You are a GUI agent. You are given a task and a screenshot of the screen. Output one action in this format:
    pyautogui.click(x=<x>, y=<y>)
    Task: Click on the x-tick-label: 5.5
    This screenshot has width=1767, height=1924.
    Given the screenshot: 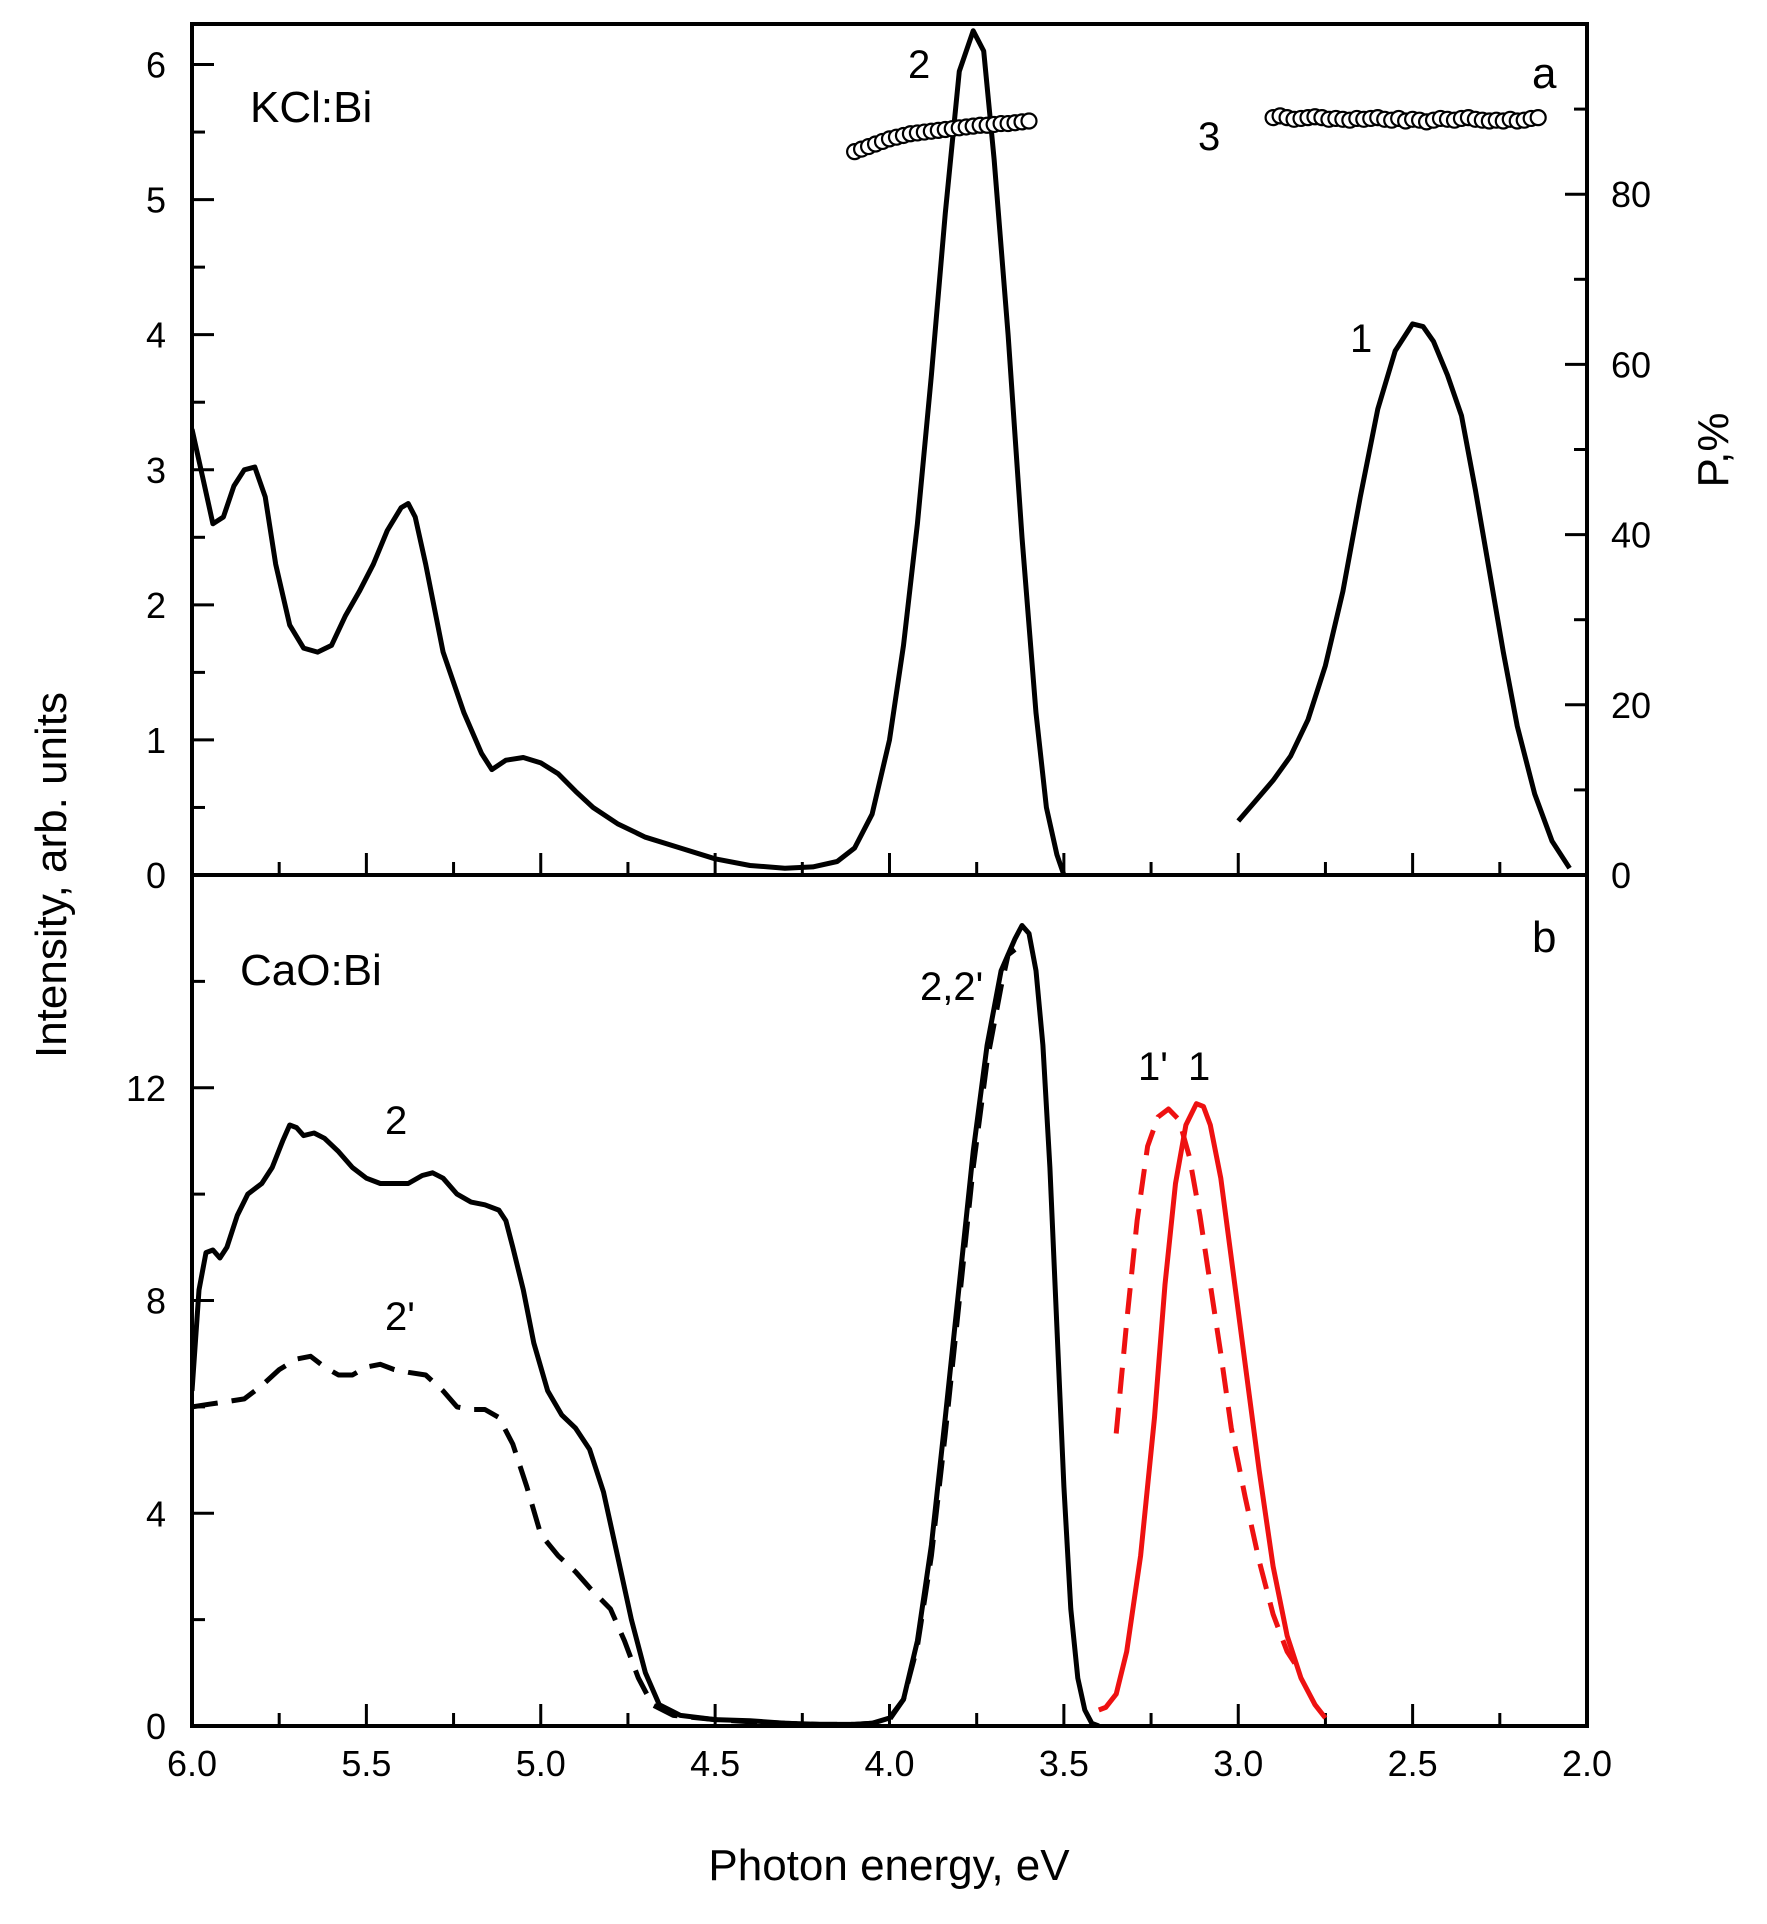 What is the action you would take?
    pyautogui.click(x=366, y=1763)
    